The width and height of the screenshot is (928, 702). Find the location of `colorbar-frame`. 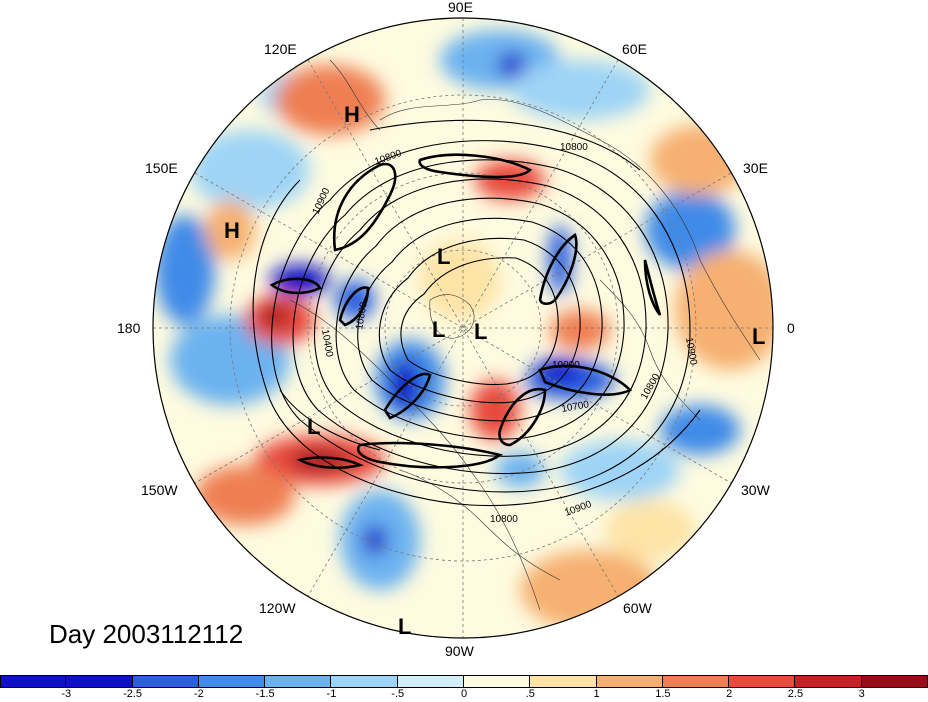

colorbar-frame is located at coordinates (464, 681).